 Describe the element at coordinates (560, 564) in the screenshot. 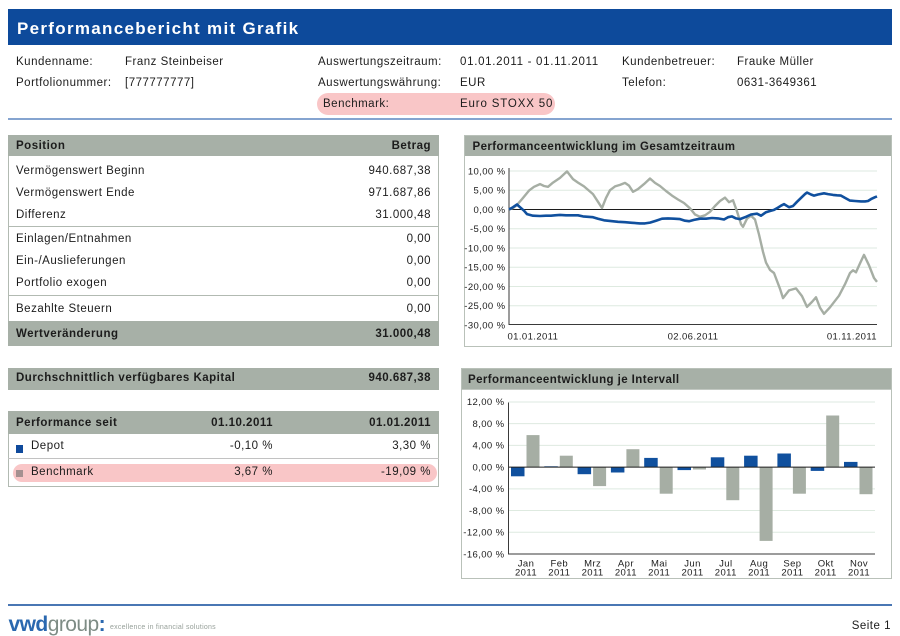

I see `svg-text: Feb` at that location.